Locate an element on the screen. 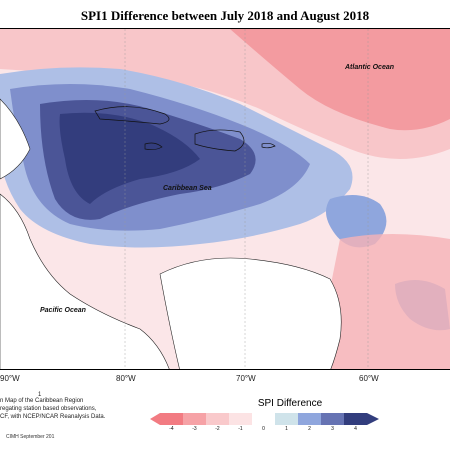 This screenshot has height=450, width=450. copyright-text: CIMH September 201 is located at coordinates (30, 437).